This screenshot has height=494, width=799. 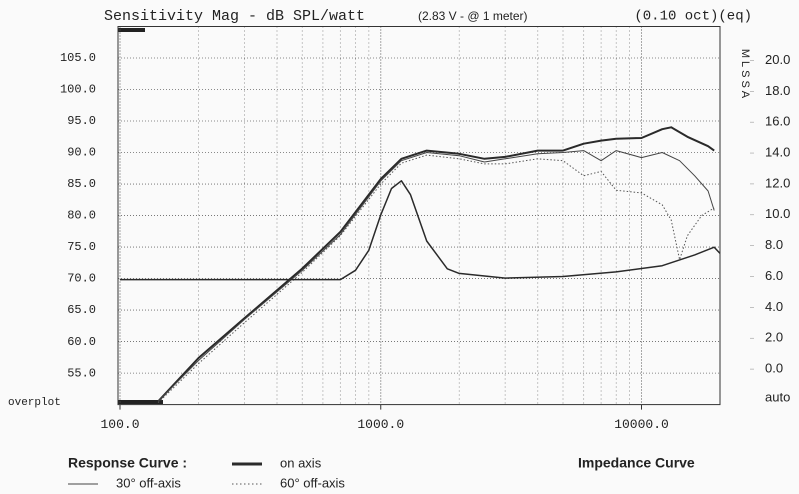 I want to click on y2-tick-label: 16.0, so click(x=777, y=121).